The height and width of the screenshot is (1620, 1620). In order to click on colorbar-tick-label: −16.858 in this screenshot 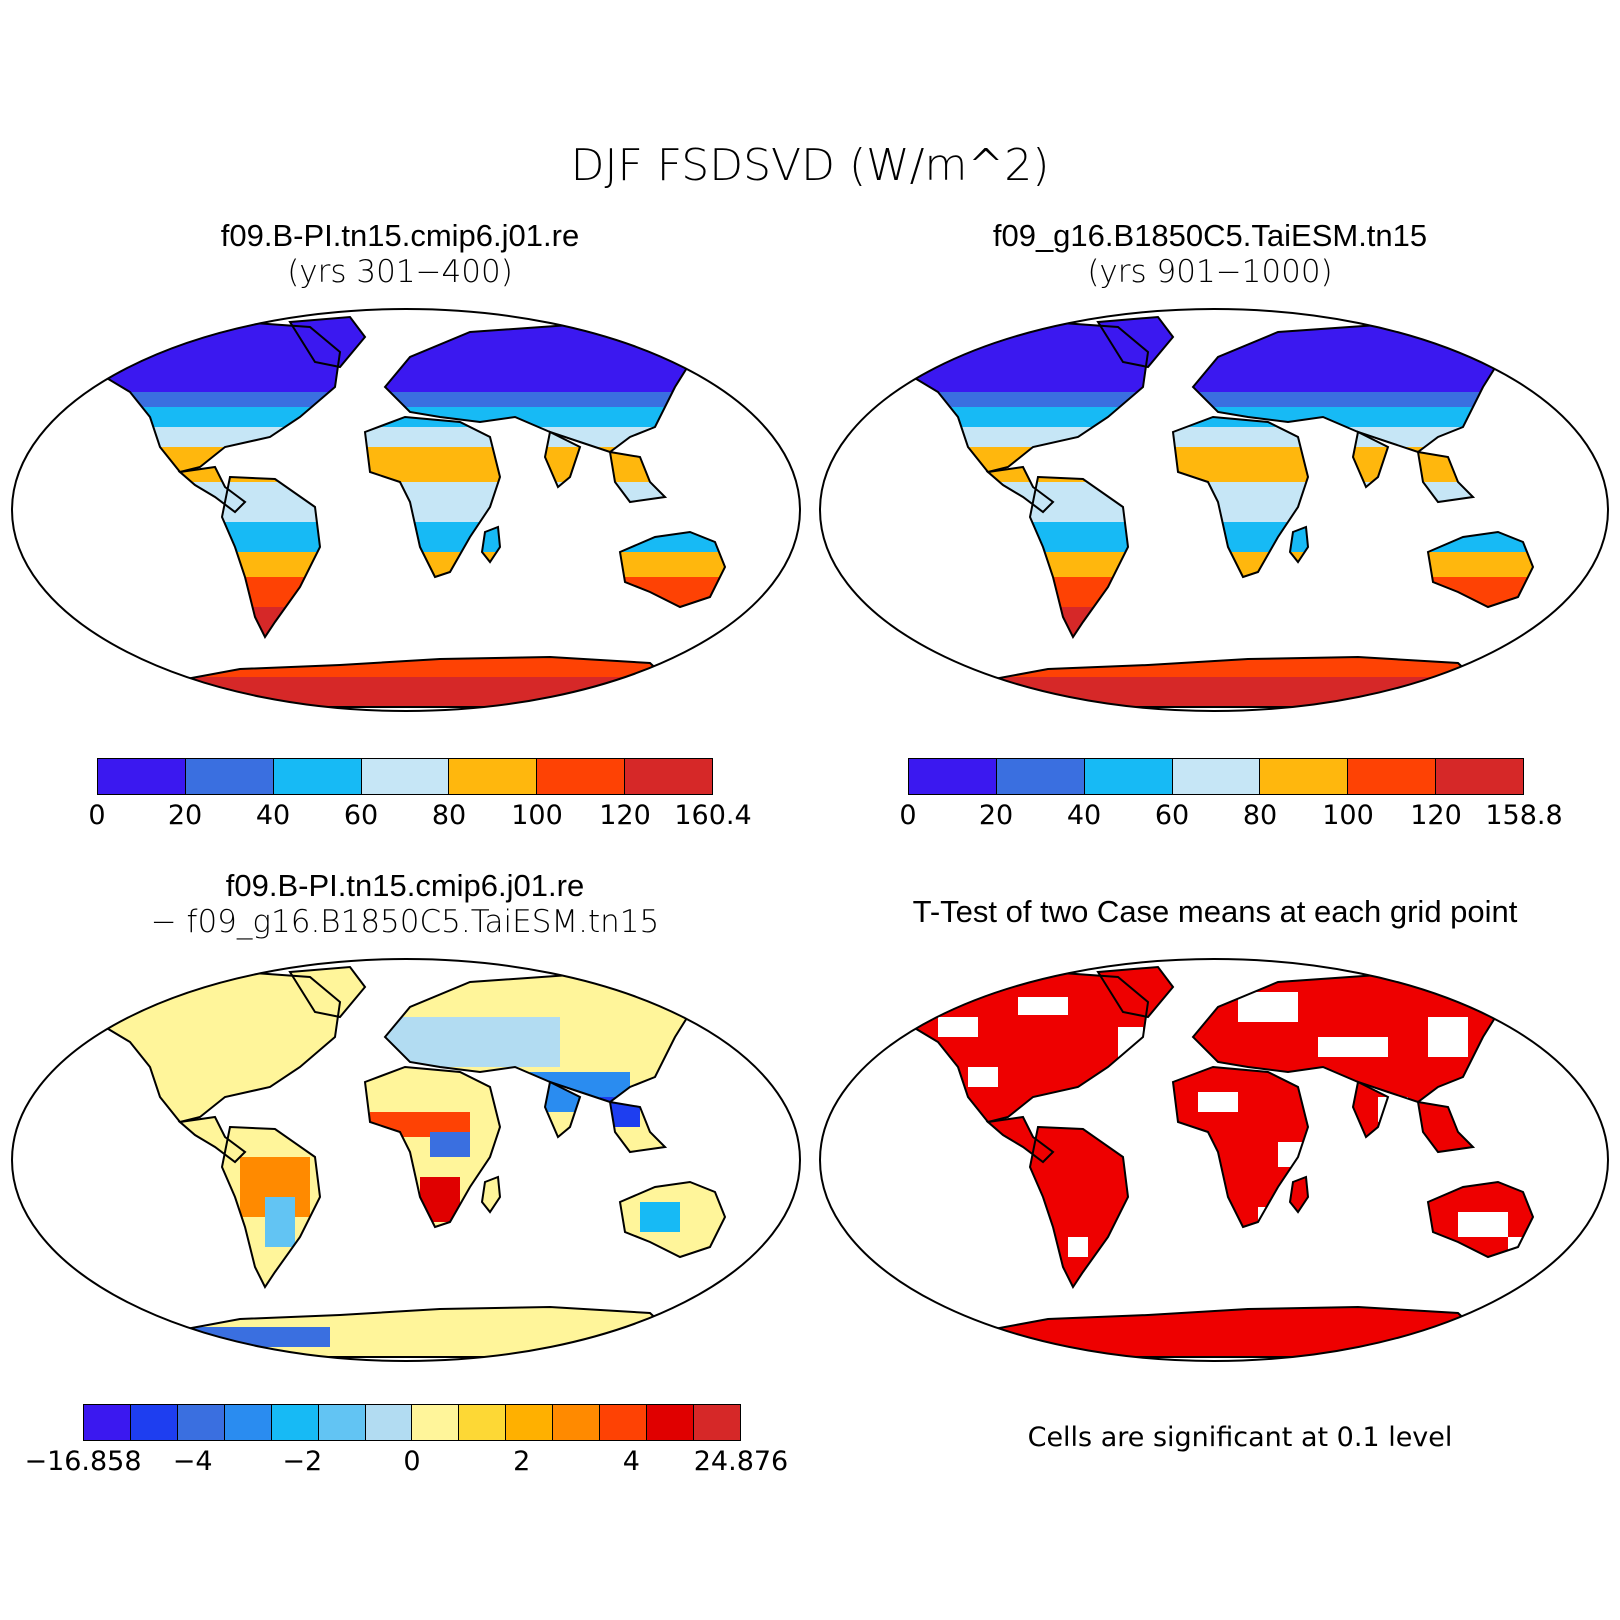, I will do `click(83, 1461)`.